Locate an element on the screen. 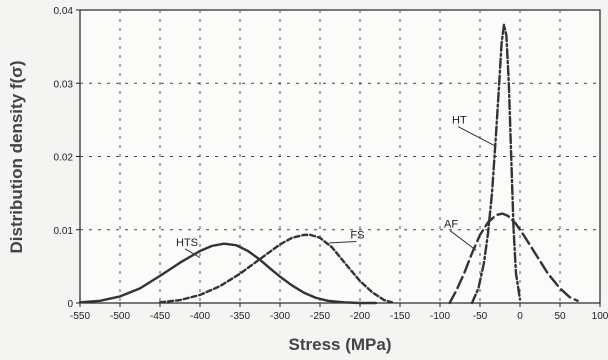 This screenshot has height=360, width=608. y-axis-ticks: 0 0.01 0.02 0.03 0.04 is located at coordinates (67, 158).